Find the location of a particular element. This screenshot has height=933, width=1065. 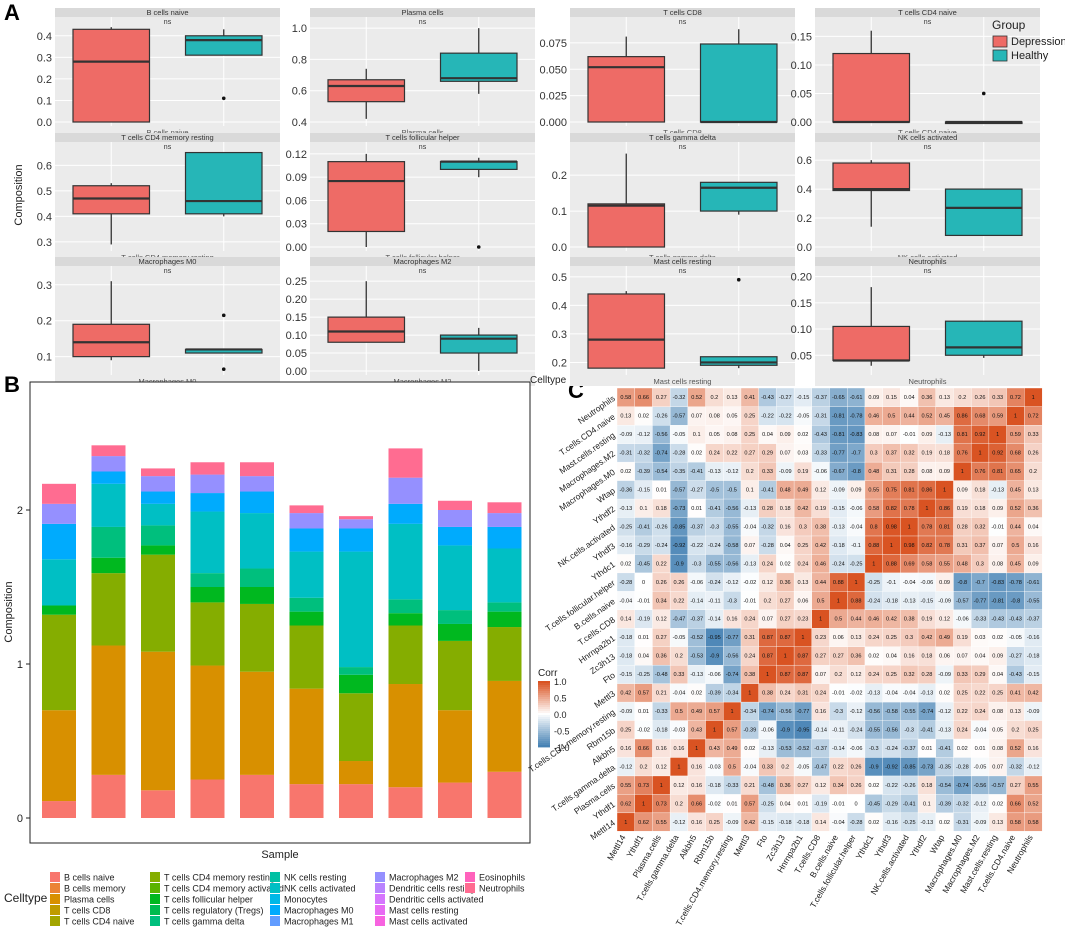

heatmap-cell-value: -0.14 is located at coordinates (838, 749).